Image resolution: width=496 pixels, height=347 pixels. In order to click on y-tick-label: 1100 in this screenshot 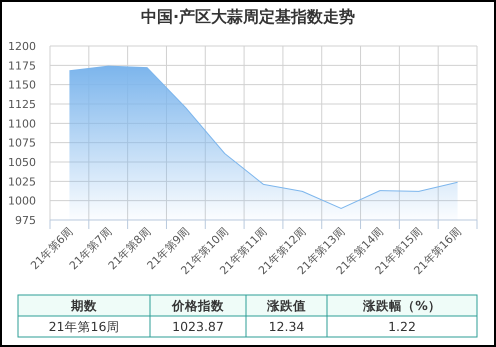, I will do `click(22, 123)`.